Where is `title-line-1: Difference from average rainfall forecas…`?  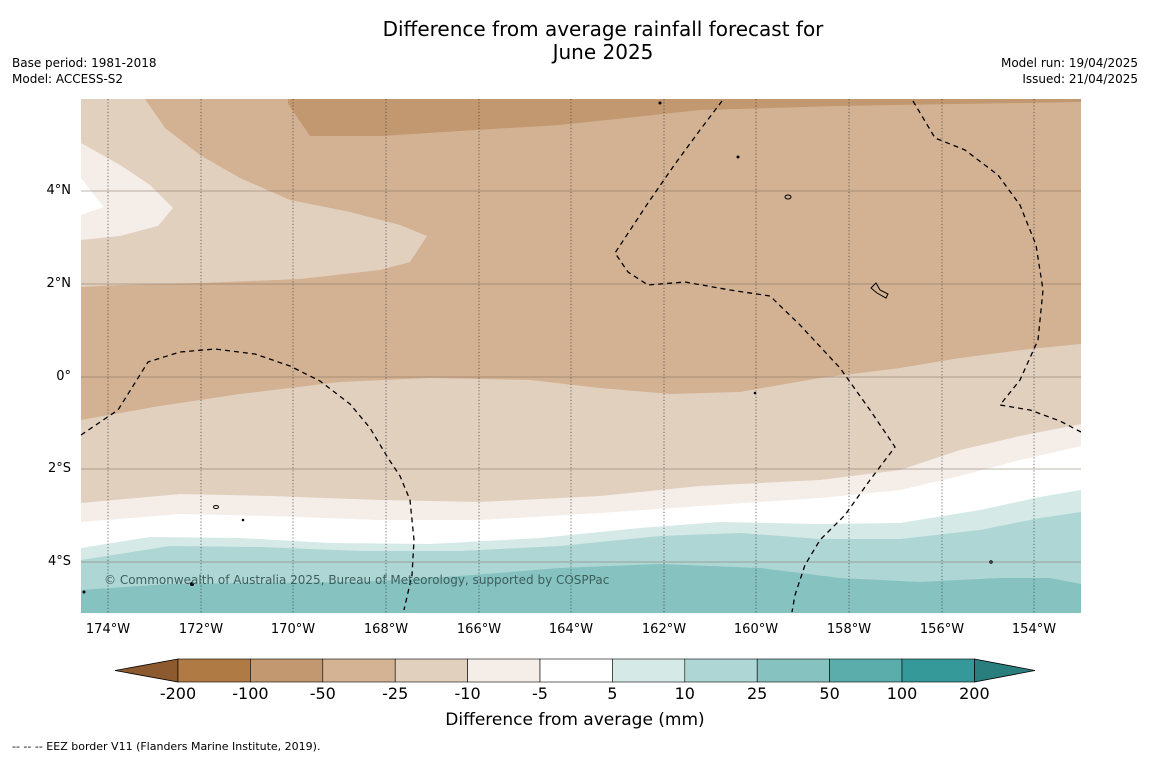 title-line-1: Difference from average rainfall forecas… is located at coordinates (603, 29).